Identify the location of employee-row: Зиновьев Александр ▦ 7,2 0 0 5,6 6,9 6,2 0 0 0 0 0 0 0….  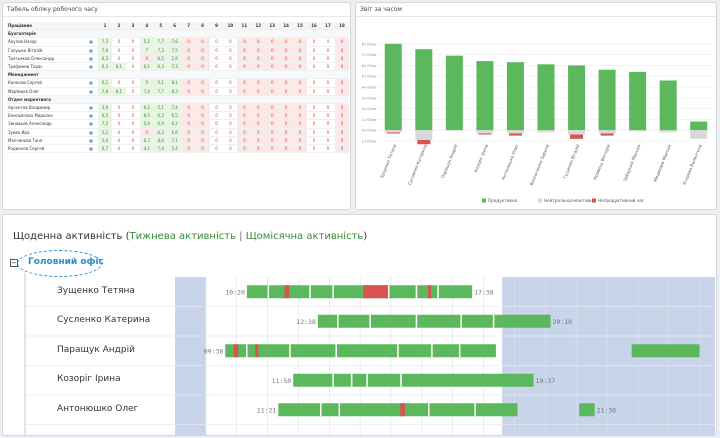
(177, 124).